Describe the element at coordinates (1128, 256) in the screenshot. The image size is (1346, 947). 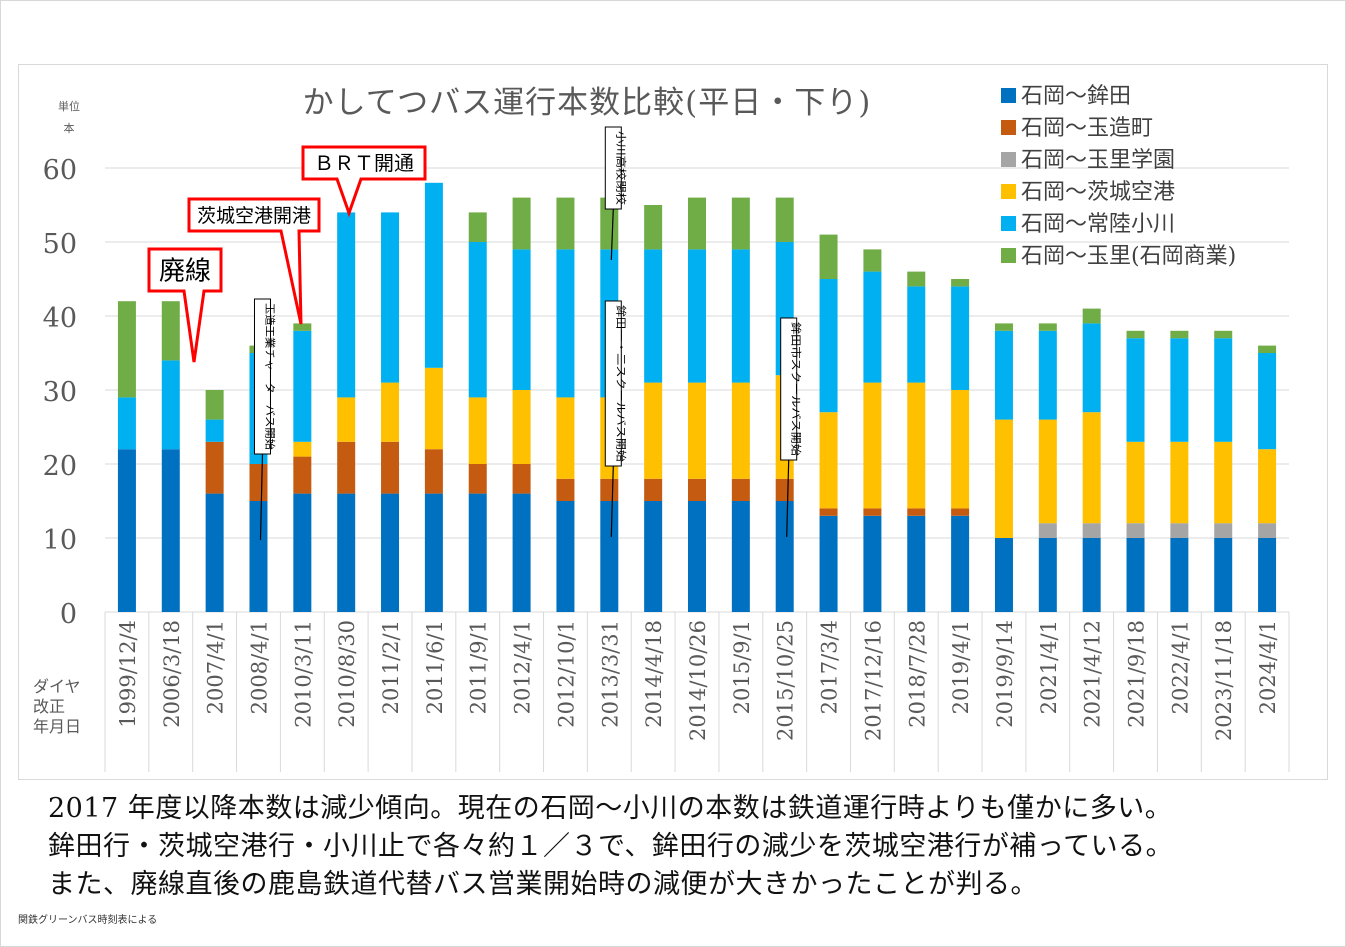
I see `legend-label: 石岡～玉里(石岡商業)` at that location.